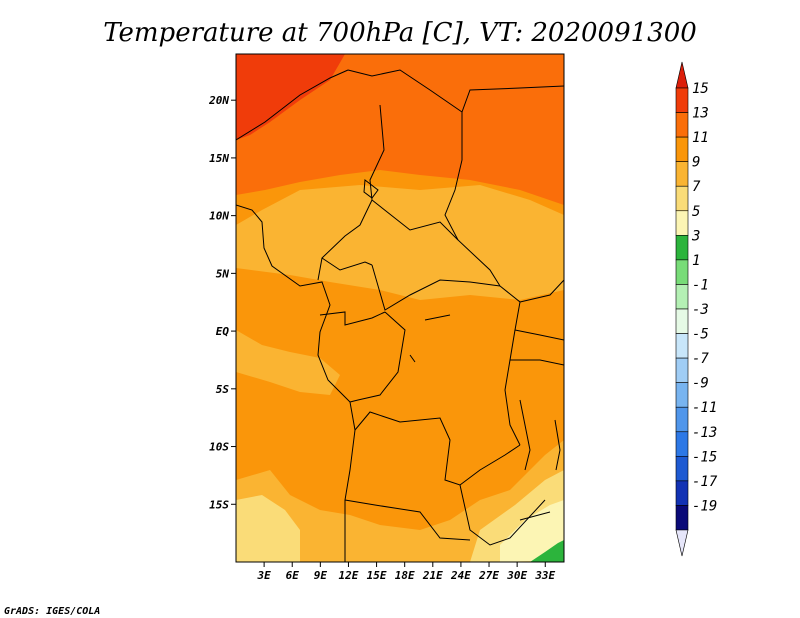 This screenshot has height=618, width=800. I want to click on coastline-west, so click(296, 383).